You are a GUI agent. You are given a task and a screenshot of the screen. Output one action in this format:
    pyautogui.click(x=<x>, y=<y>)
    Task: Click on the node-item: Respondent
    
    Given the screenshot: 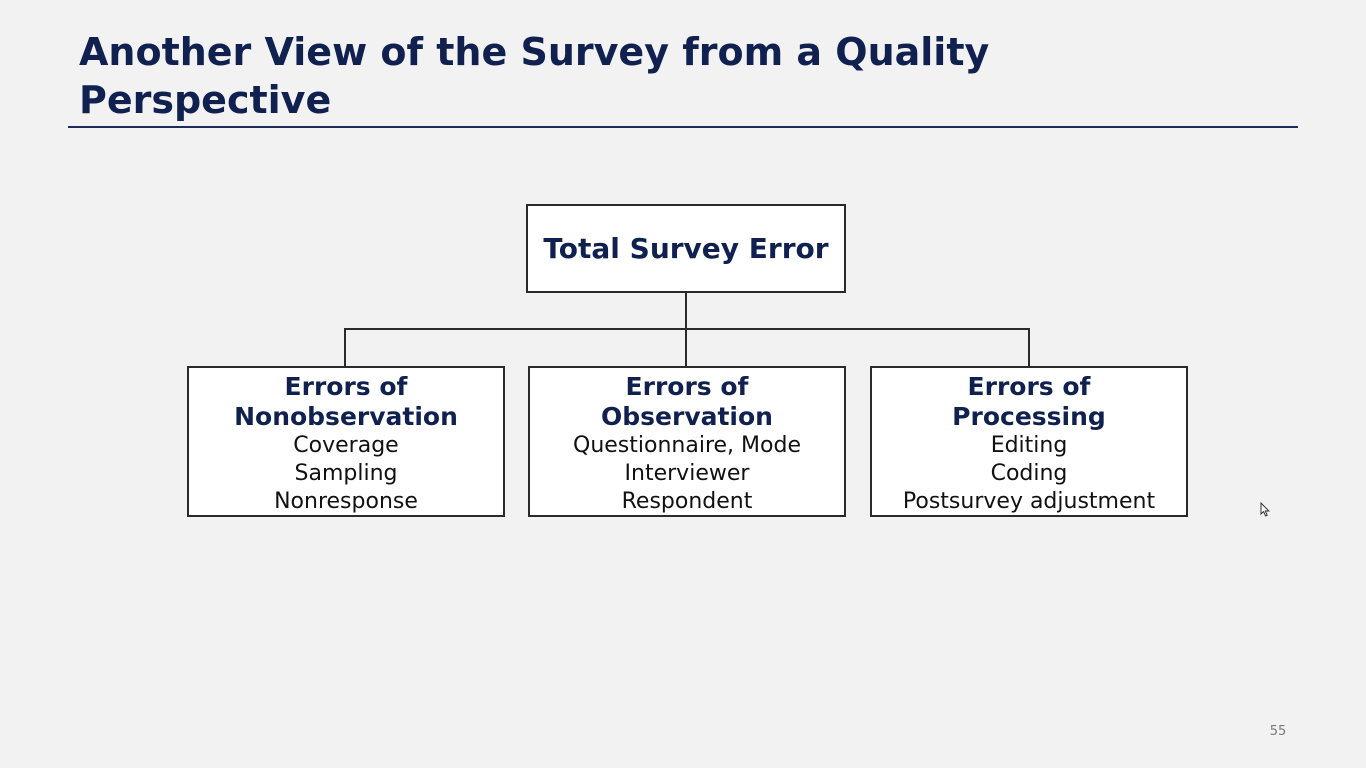 What is the action you would take?
    pyautogui.click(x=687, y=501)
    